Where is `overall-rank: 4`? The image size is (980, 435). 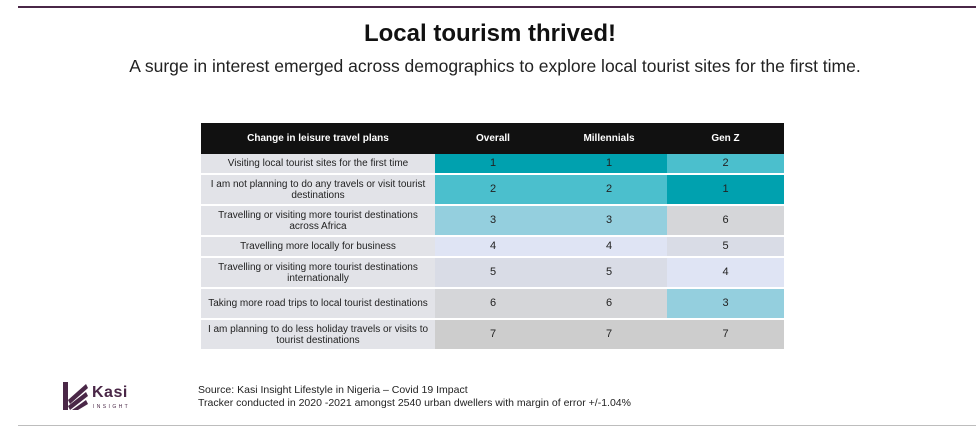 overall-rank: 4 is located at coordinates (493, 247).